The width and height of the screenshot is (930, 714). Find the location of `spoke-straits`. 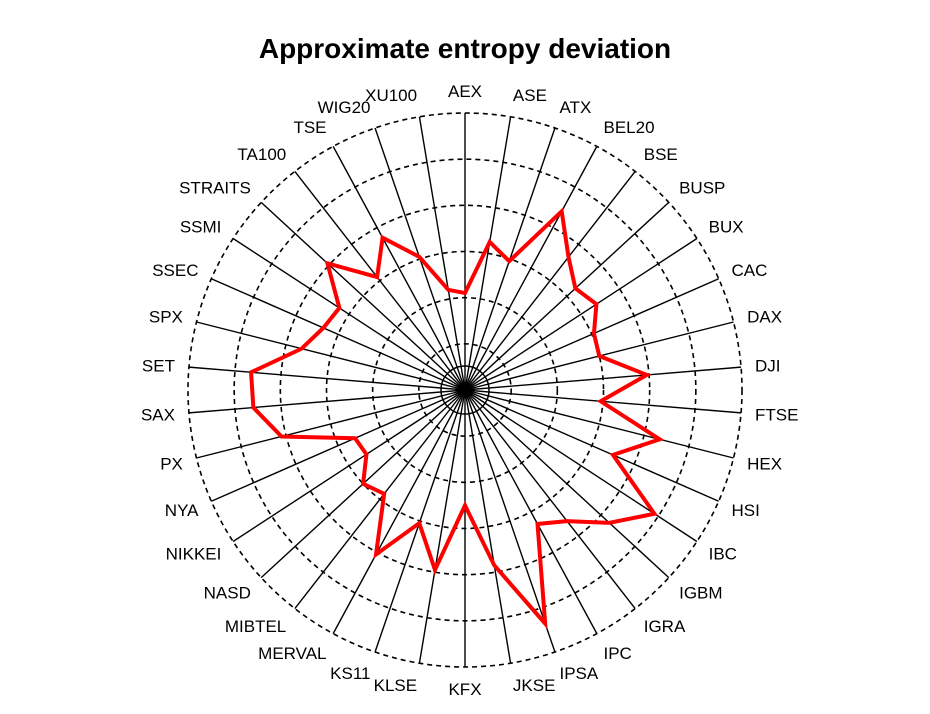

spoke-straits is located at coordinates (363, 296).